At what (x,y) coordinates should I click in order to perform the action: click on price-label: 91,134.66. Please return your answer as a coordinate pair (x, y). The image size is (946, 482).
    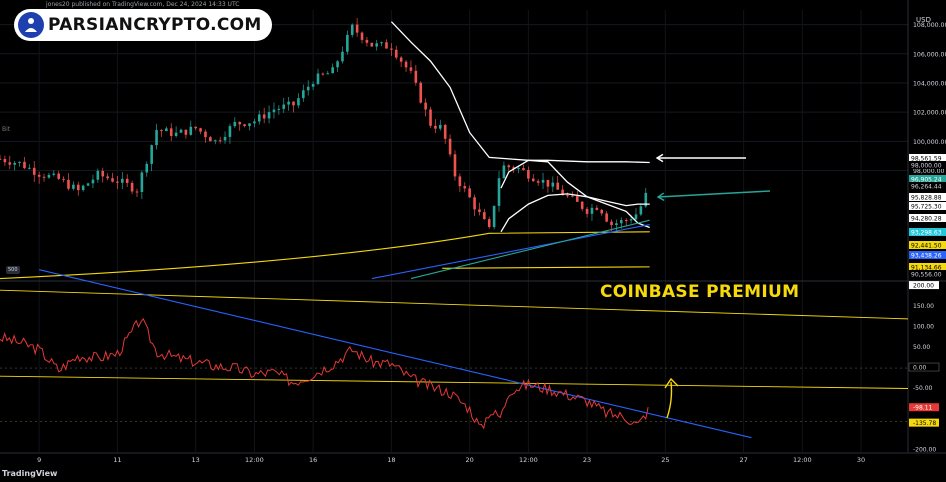
    Looking at the image, I should click on (926, 268).